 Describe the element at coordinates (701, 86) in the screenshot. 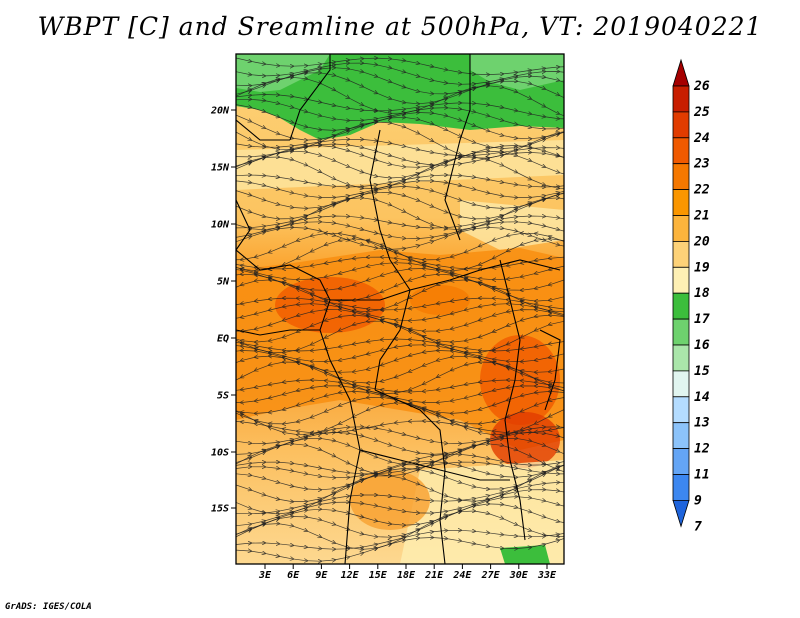

I see `colorbar-label: 26` at that location.